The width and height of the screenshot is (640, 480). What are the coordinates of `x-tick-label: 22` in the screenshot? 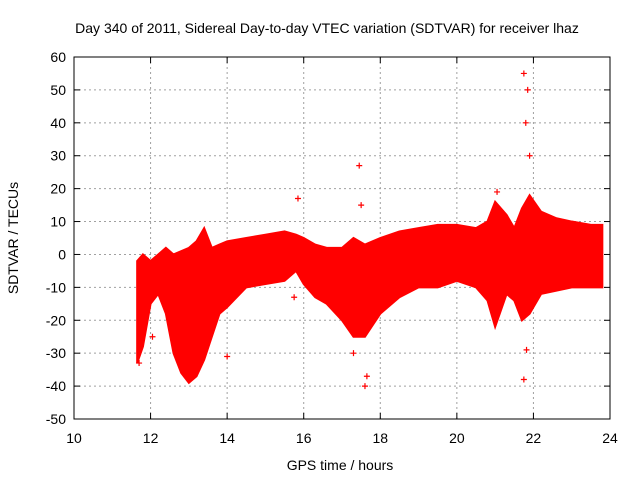 It's located at (534, 438).